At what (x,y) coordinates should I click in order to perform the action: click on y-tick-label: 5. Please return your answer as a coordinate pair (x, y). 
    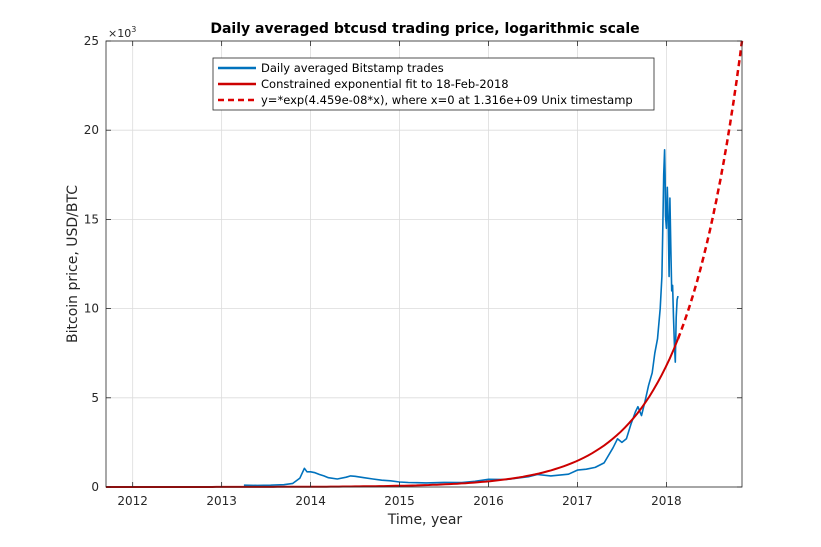
    Looking at the image, I should click on (95, 398).